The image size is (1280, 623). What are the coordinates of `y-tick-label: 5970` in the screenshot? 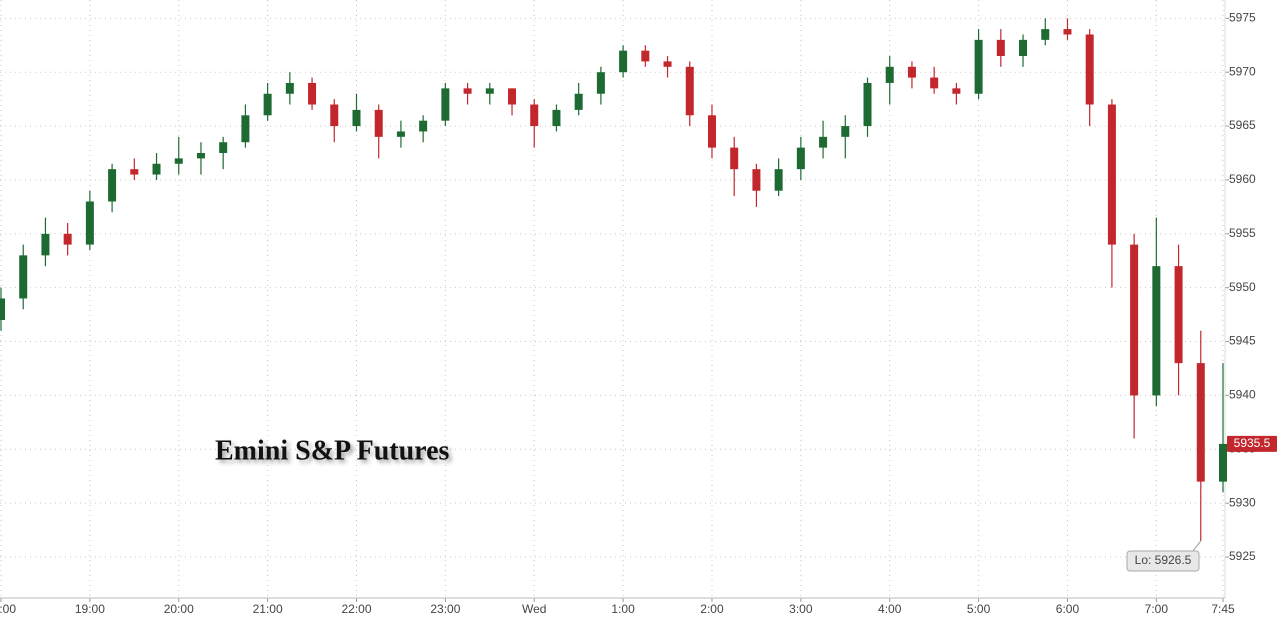 It's located at (1242, 71).